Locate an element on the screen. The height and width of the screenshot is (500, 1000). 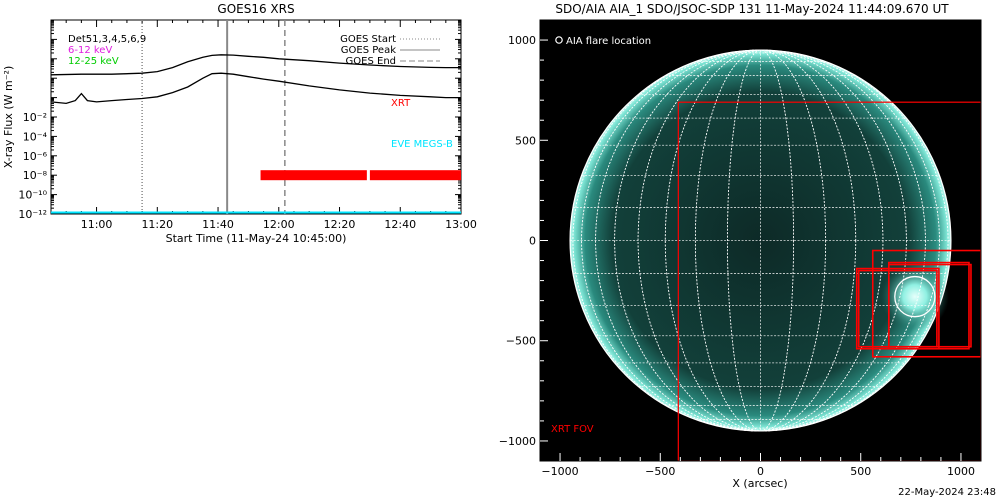
aia-y-ticks: −1000 −500 0 500 1000 is located at coordinates (523, 241).